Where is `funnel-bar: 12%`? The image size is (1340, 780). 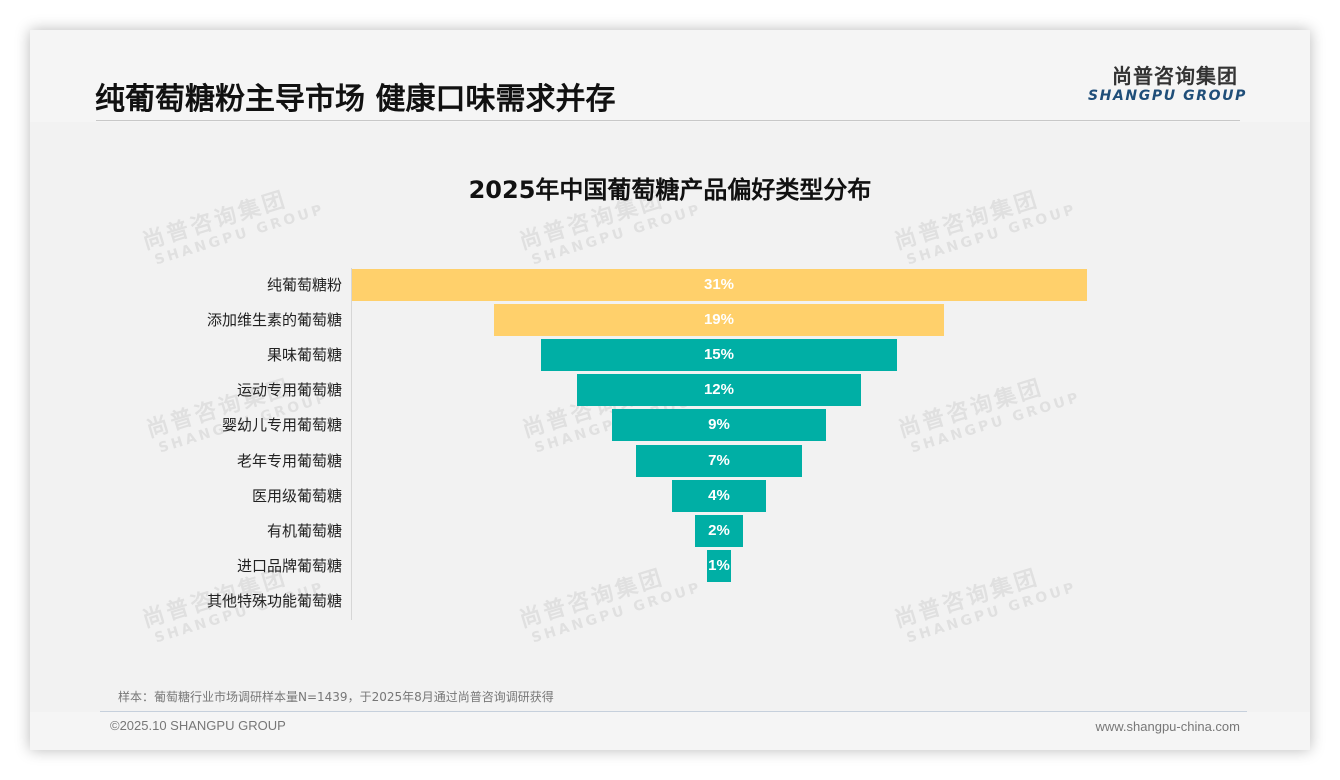
funnel-bar: 12% is located at coordinates (719, 390).